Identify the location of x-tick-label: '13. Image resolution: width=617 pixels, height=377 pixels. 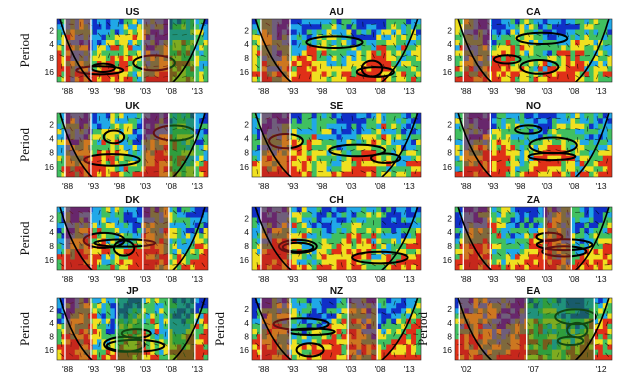
(409, 186).